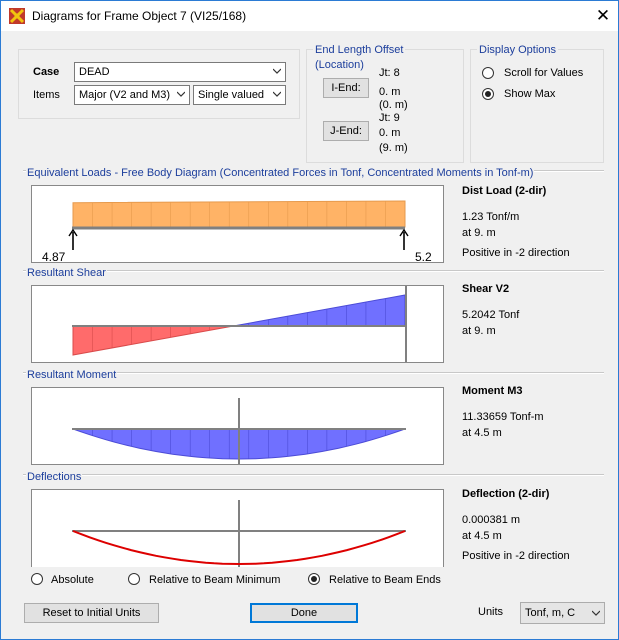  I want to click on iend-location: (0. m), so click(393, 105).